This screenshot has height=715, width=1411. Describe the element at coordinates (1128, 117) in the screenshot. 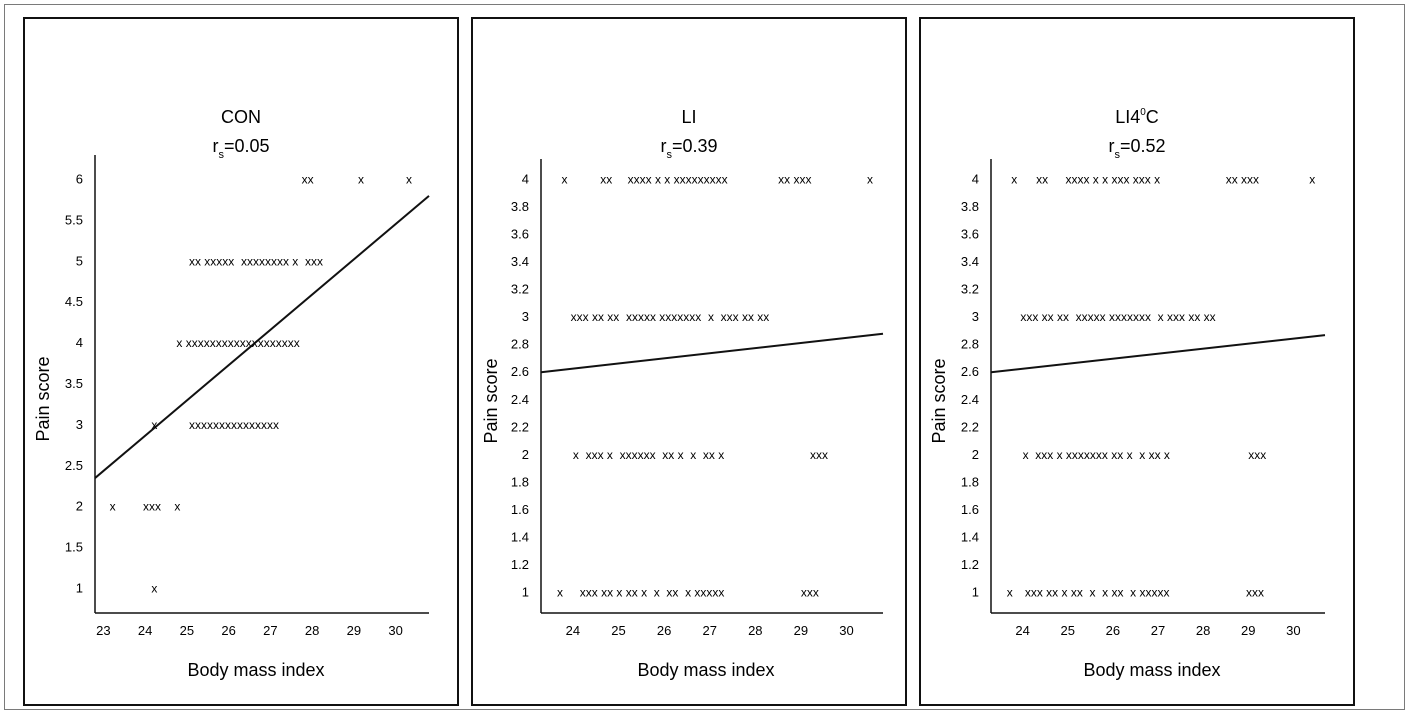

I see `panel-title-text: LI4` at that location.